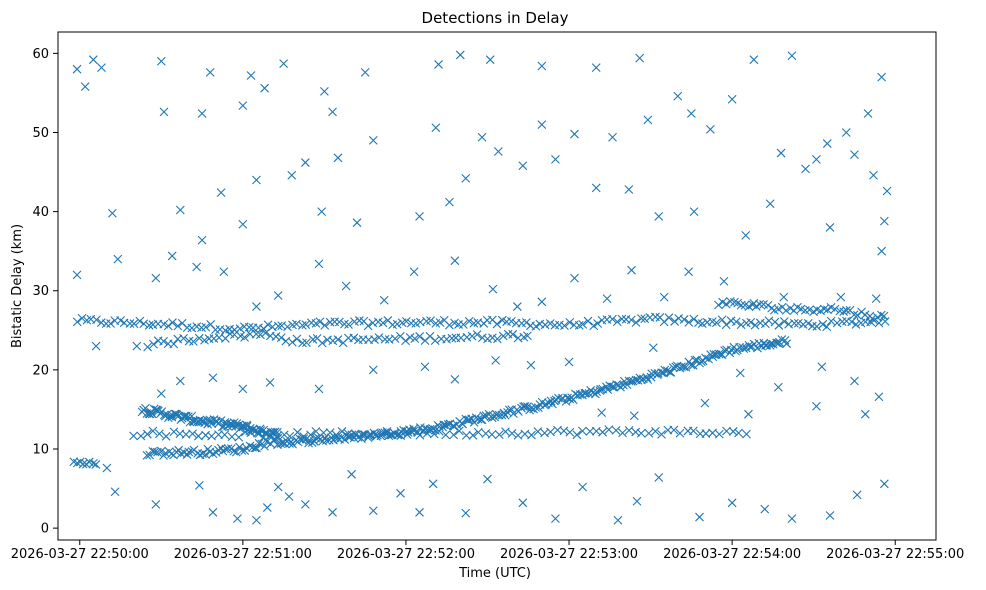 The image size is (986, 590). I want to click on track-marker-band-8km, so click(83, 464).